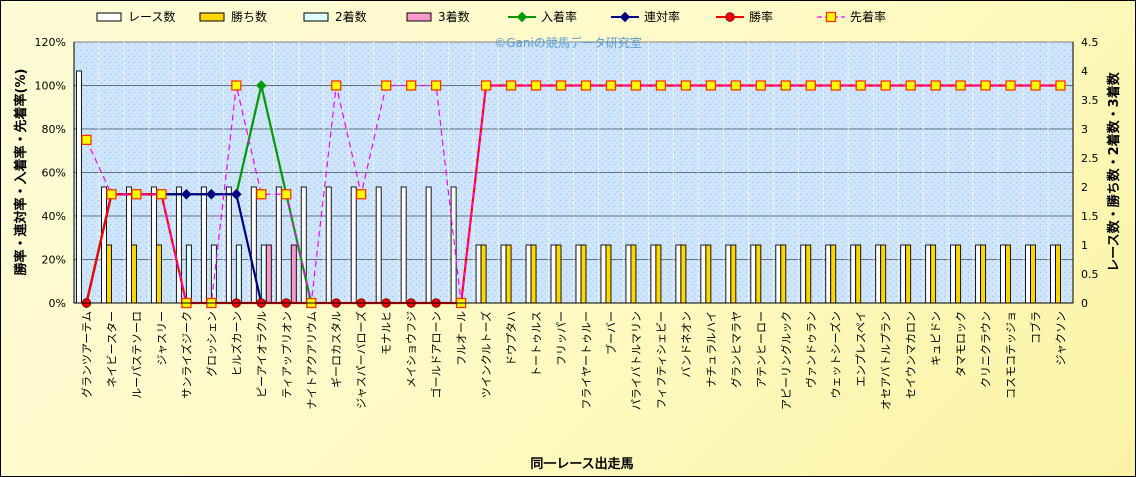 This screenshot has width=1136, height=477. I want to click on x-tick-label: ジャスリー, so click(161, 338).